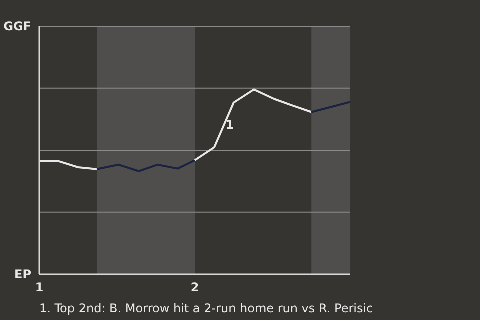 Image resolution: width=480 pixels, height=320 pixels. What do you see at coordinates (18, 27) in the screenshot?
I see `text: GGF` at bounding box center [18, 27].